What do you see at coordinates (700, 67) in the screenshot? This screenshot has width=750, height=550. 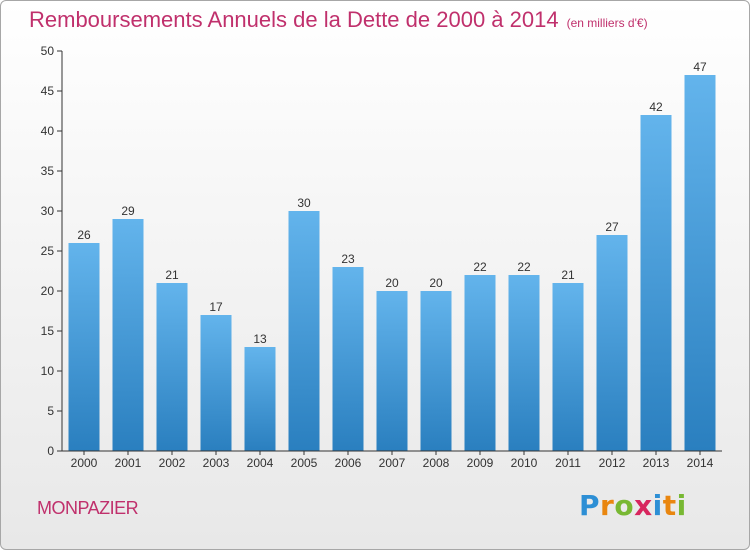 I see `bar-value-label: 47` at bounding box center [700, 67].